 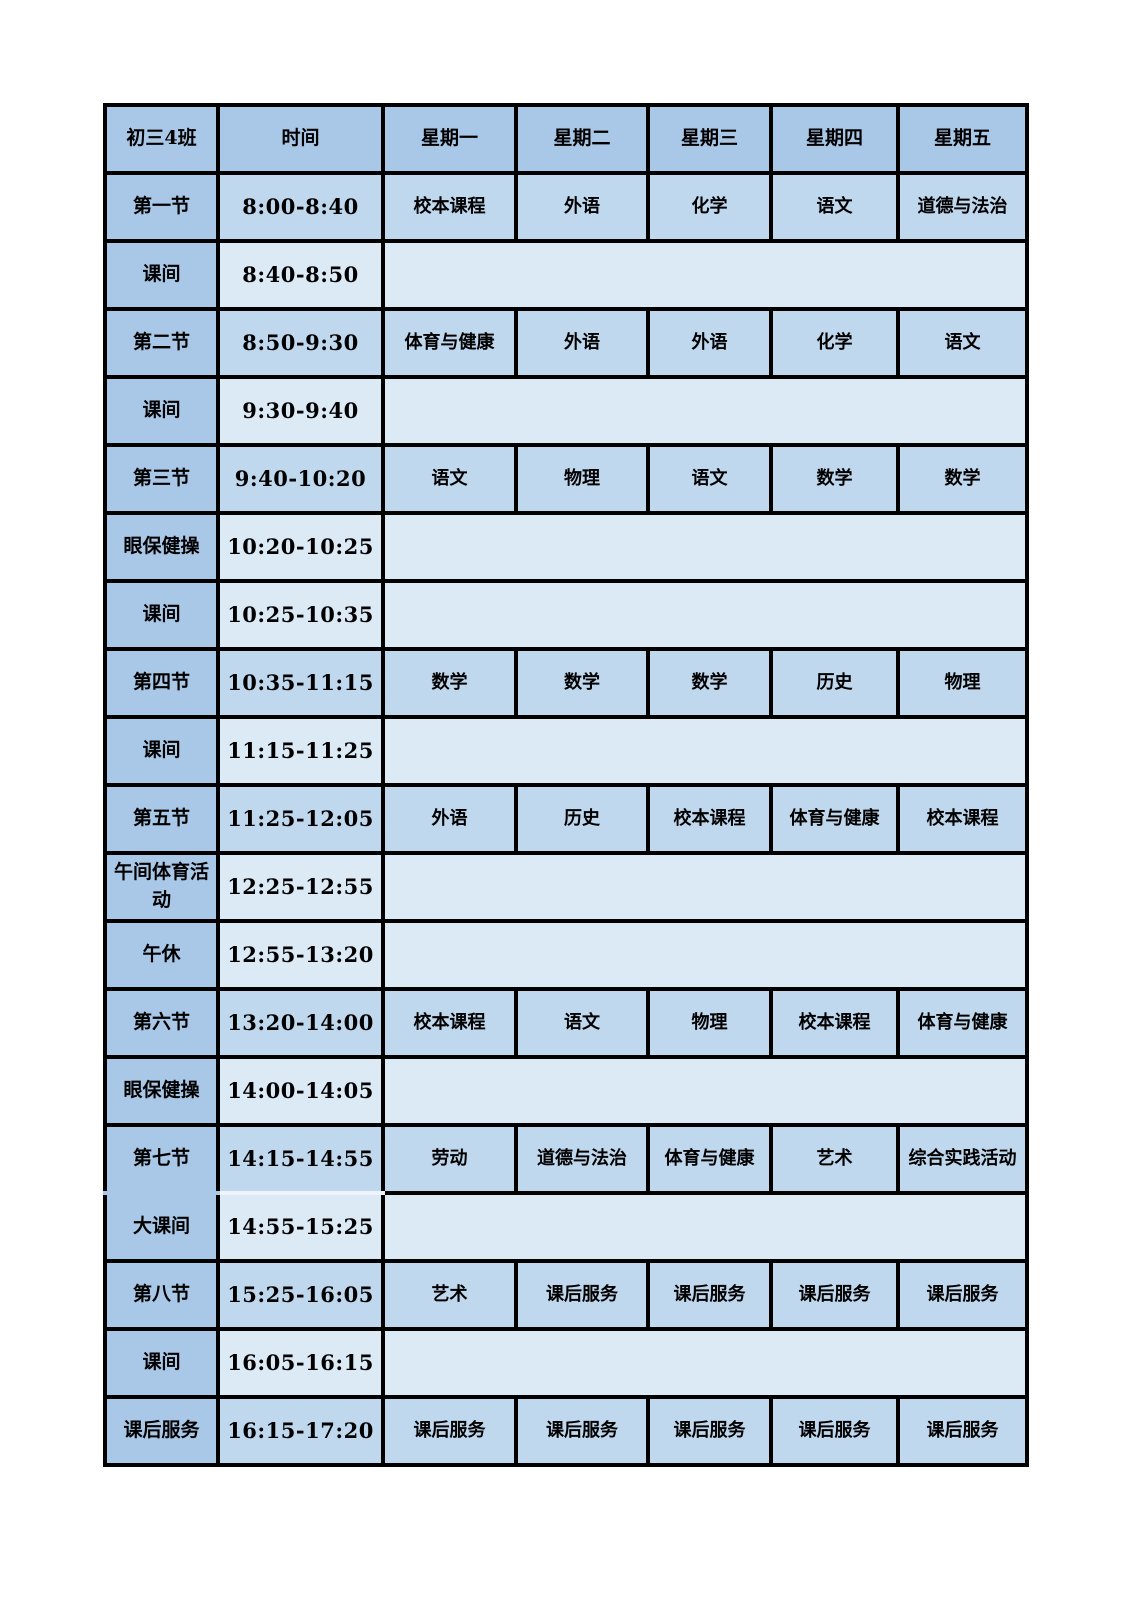 I want to click on time-cell: 14:55-15:25, so click(x=300, y=1227).